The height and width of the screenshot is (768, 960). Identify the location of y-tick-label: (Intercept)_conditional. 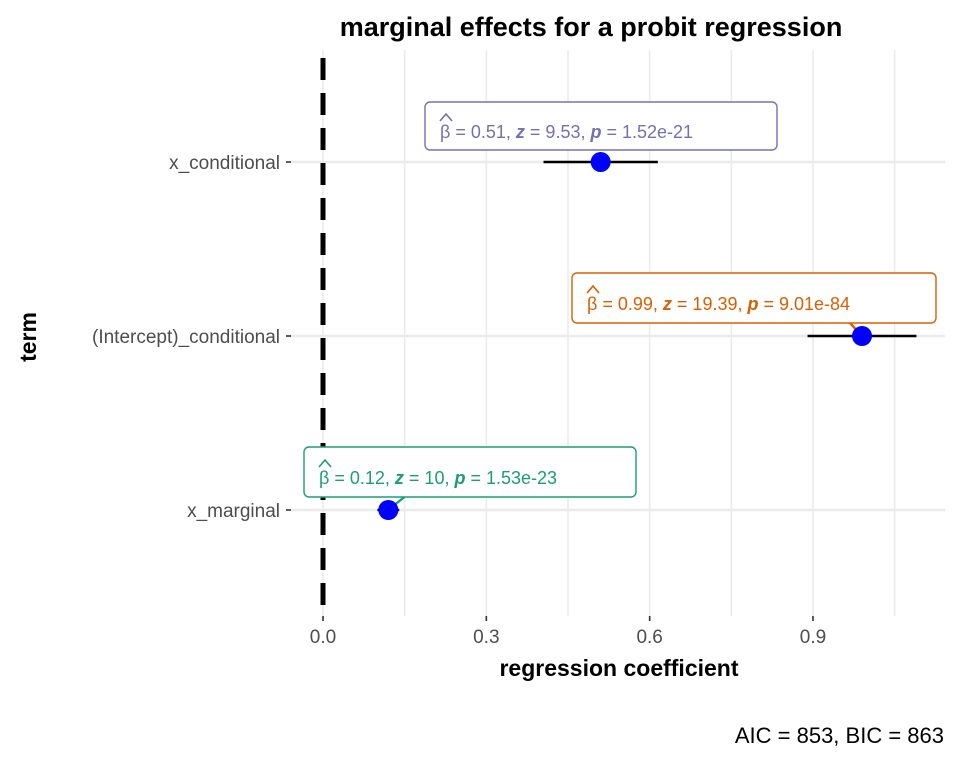
(186, 337).